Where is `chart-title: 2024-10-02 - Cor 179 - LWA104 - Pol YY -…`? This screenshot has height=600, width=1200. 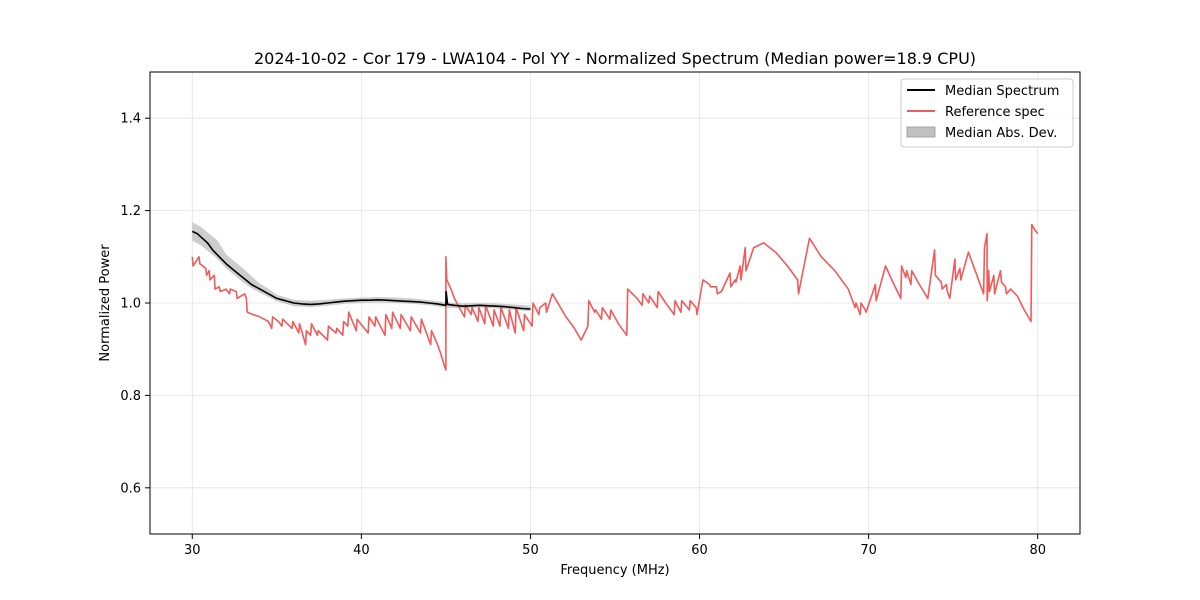
chart-title: 2024-10-02 - Cor 179 - LWA104 - Pol YY -… is located at coordinates (615, 58).